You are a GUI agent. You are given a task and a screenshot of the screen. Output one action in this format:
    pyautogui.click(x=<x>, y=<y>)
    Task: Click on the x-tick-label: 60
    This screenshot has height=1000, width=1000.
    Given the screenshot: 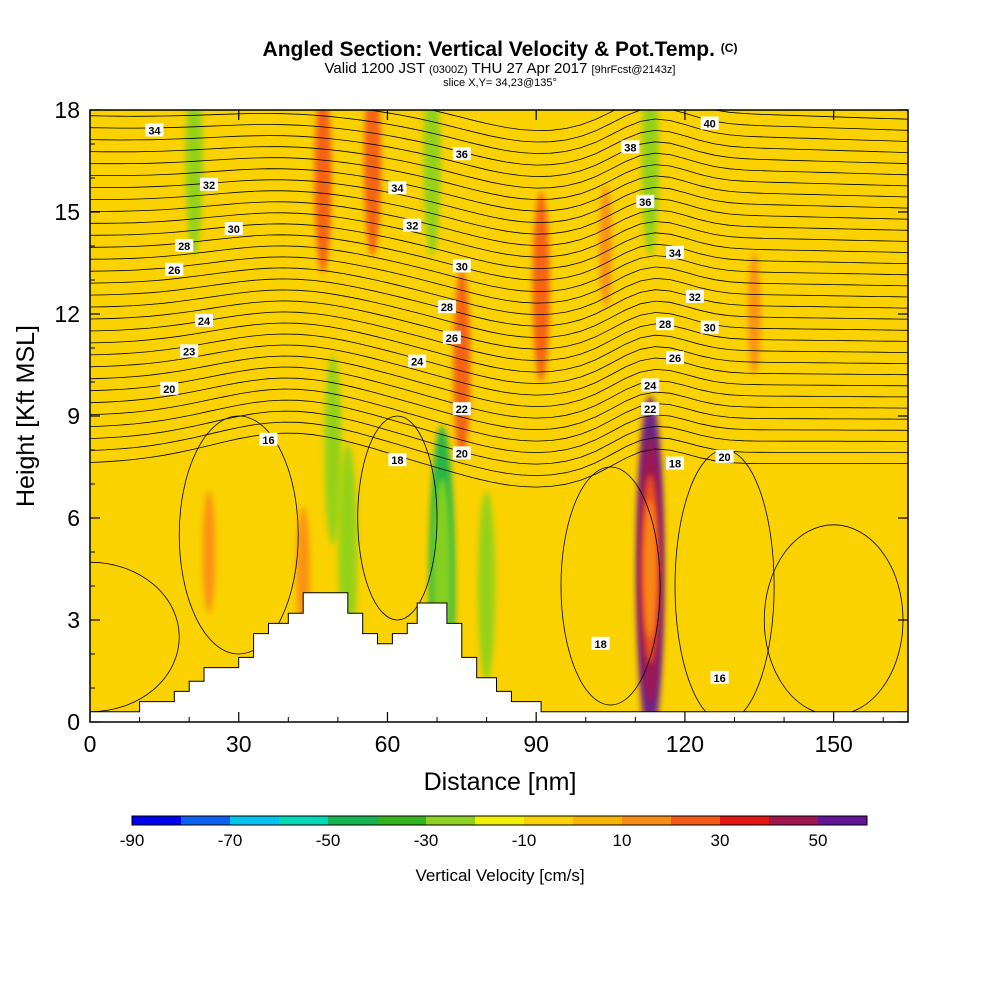 What is the action you would take?
    pyautogui.click(x=388, y=744)
    